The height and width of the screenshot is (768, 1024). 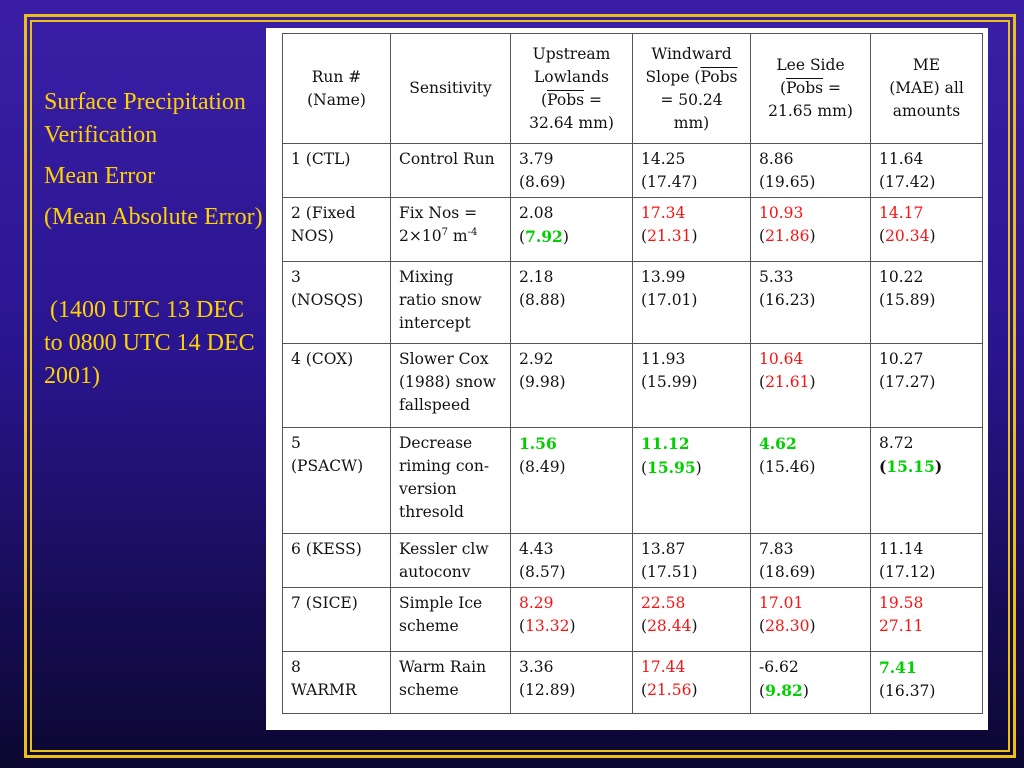 I want to click on cell-lee: 5.33 (16.23), so click(x=810, y=302).